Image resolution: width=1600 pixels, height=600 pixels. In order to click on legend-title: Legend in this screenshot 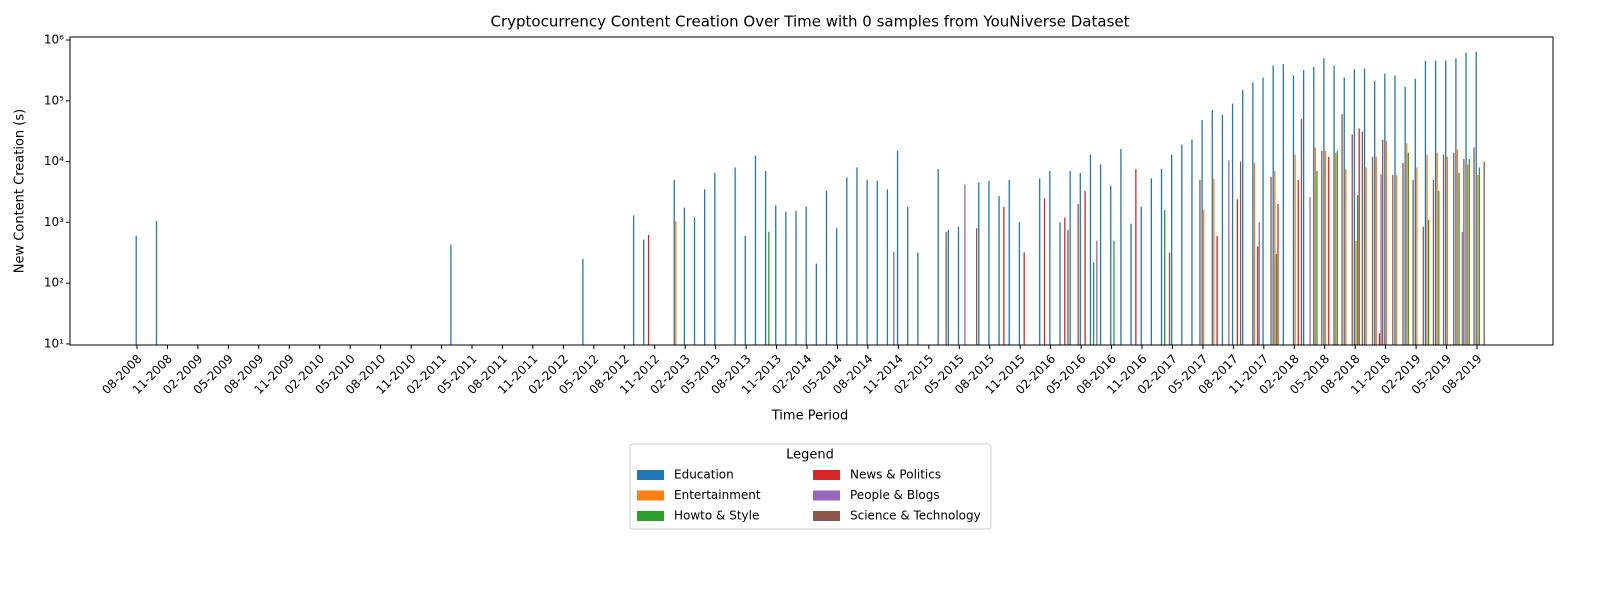, I will do `click(810, 455)`.